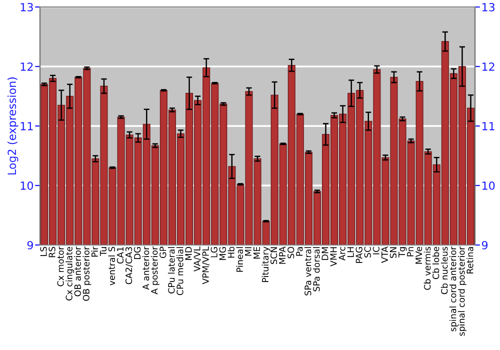 The image size is (500, 350). What do you see at coordinates (171, 270) in the screenshot?
I see `x-tick-label: CPu lateral` at bounding box center [171, 270].